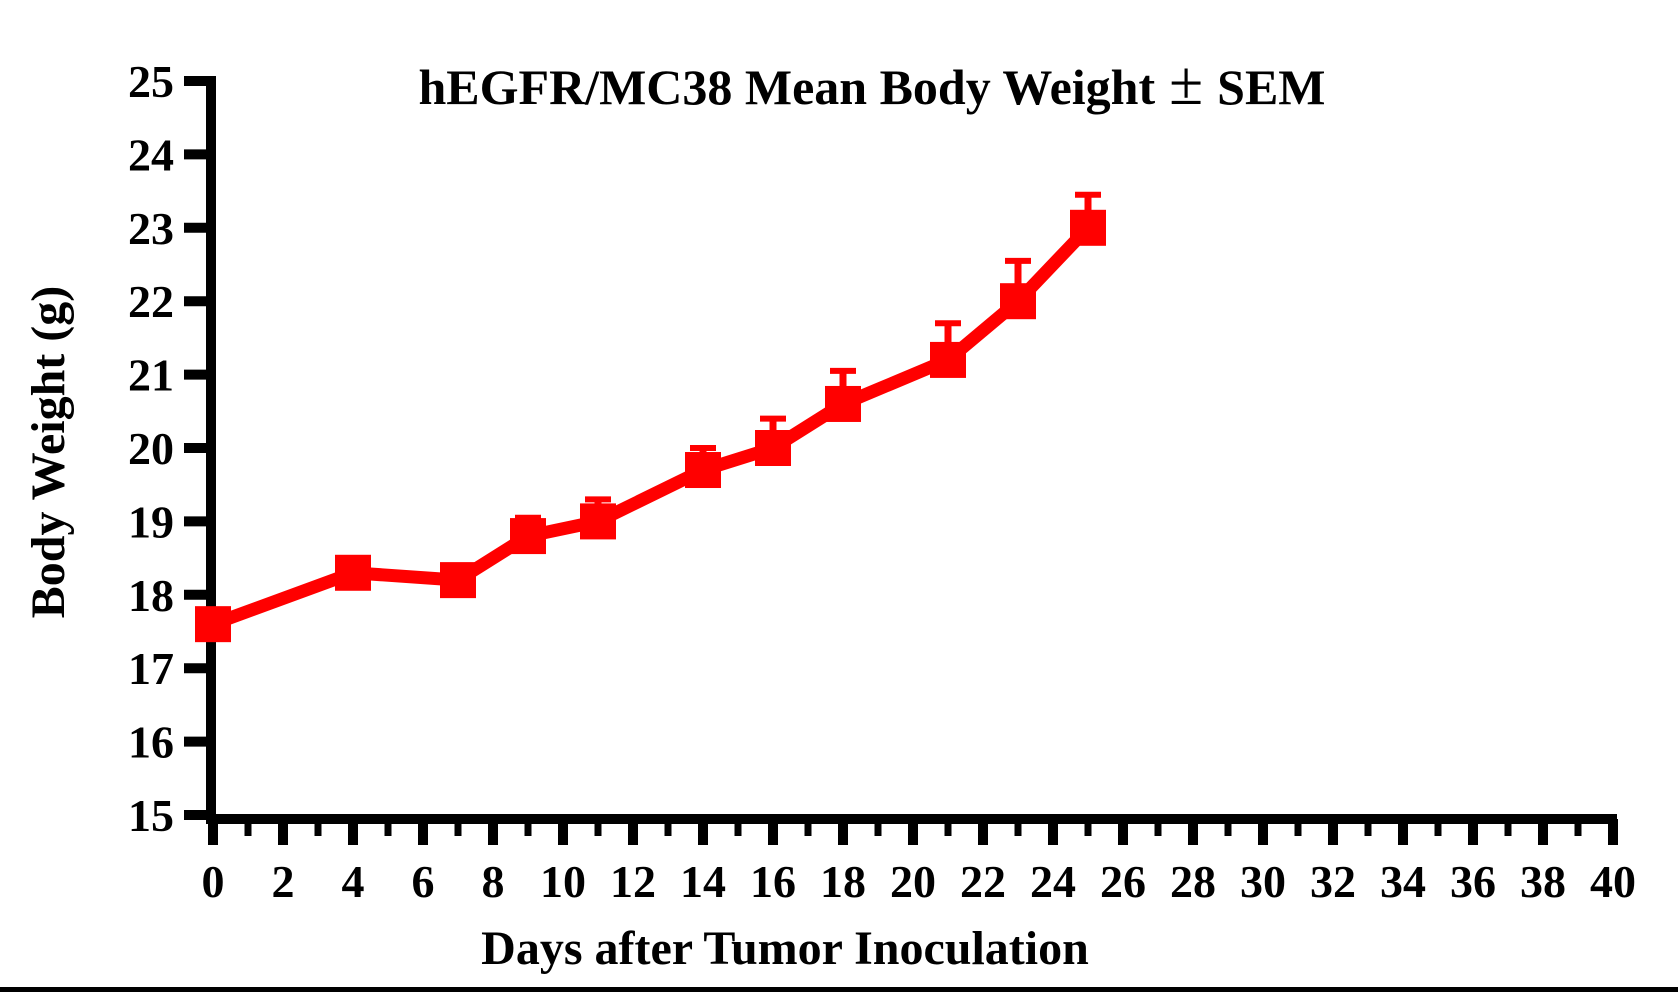 The width and height of the screenshot is (1678, 994). I want to click on y-axis-label: Body Weight (g), so click(48, 452).